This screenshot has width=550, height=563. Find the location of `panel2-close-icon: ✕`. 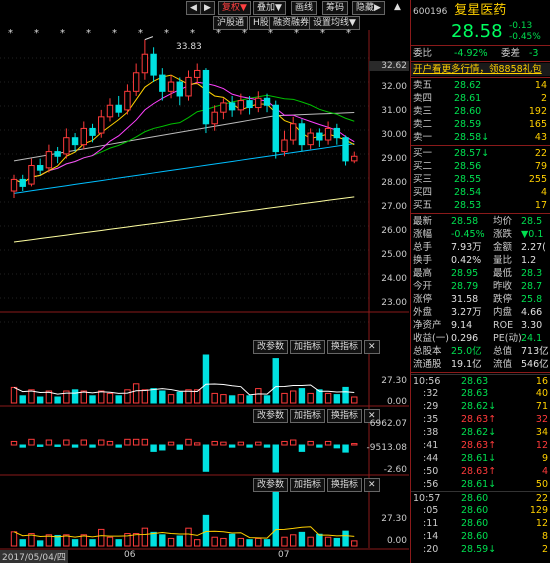

panel2-close-icon: ✕ is located at coordinates (372, 416).